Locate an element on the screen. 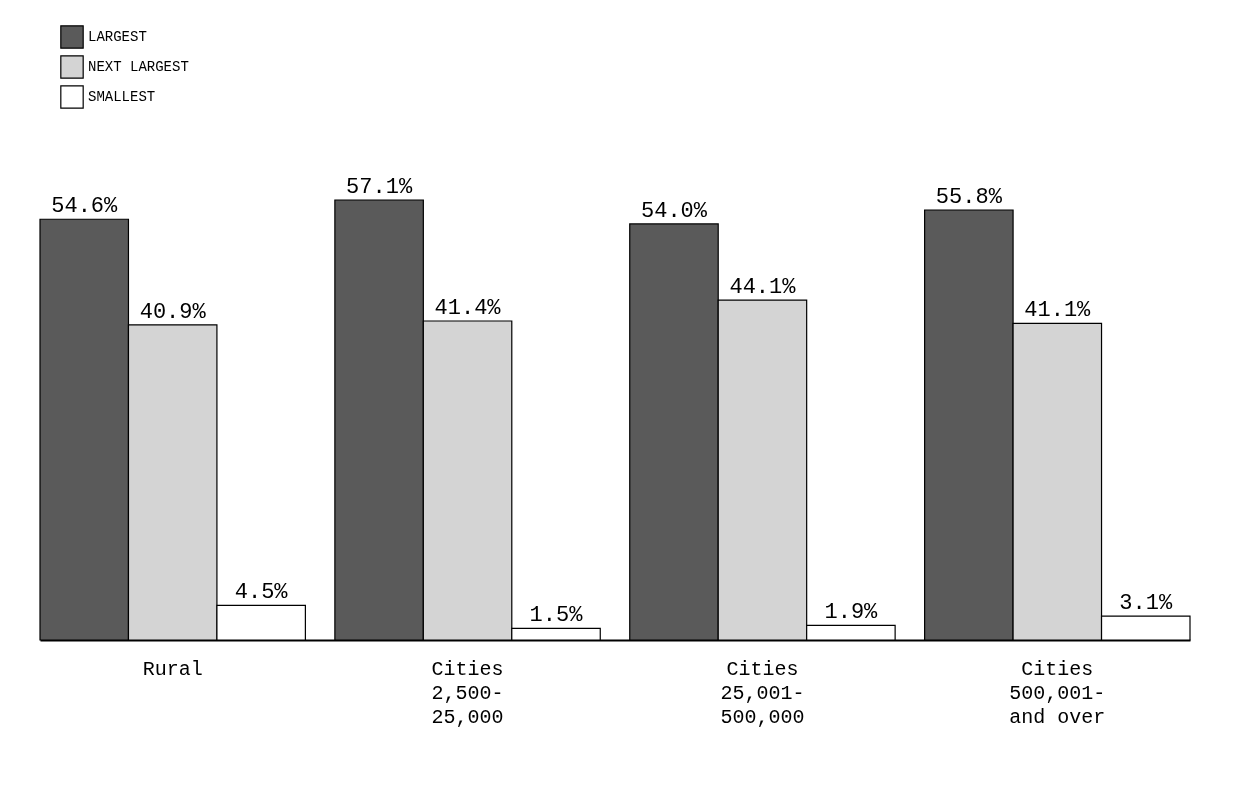  data-label: 4.5% is located at coordinates (261, 593).